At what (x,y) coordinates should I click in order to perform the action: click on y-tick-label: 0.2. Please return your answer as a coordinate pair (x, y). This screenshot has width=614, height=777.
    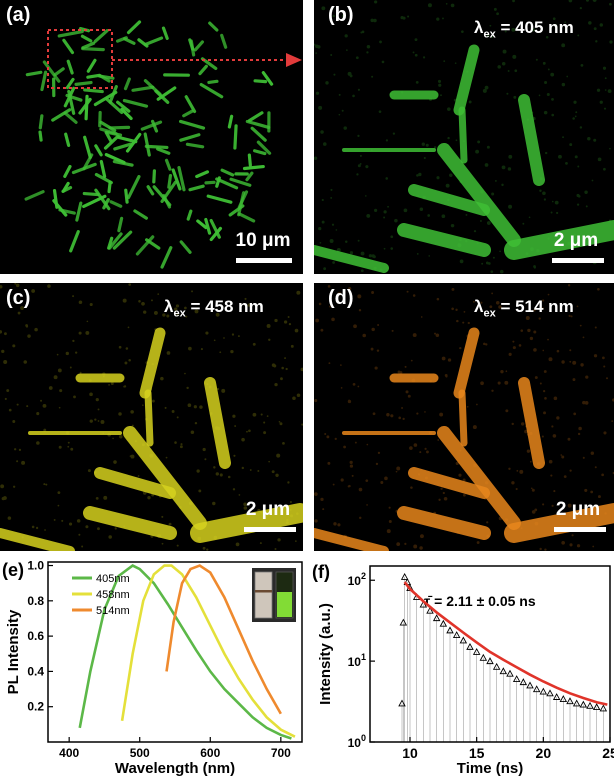
    Looking at the image, I should click on (35, 707).